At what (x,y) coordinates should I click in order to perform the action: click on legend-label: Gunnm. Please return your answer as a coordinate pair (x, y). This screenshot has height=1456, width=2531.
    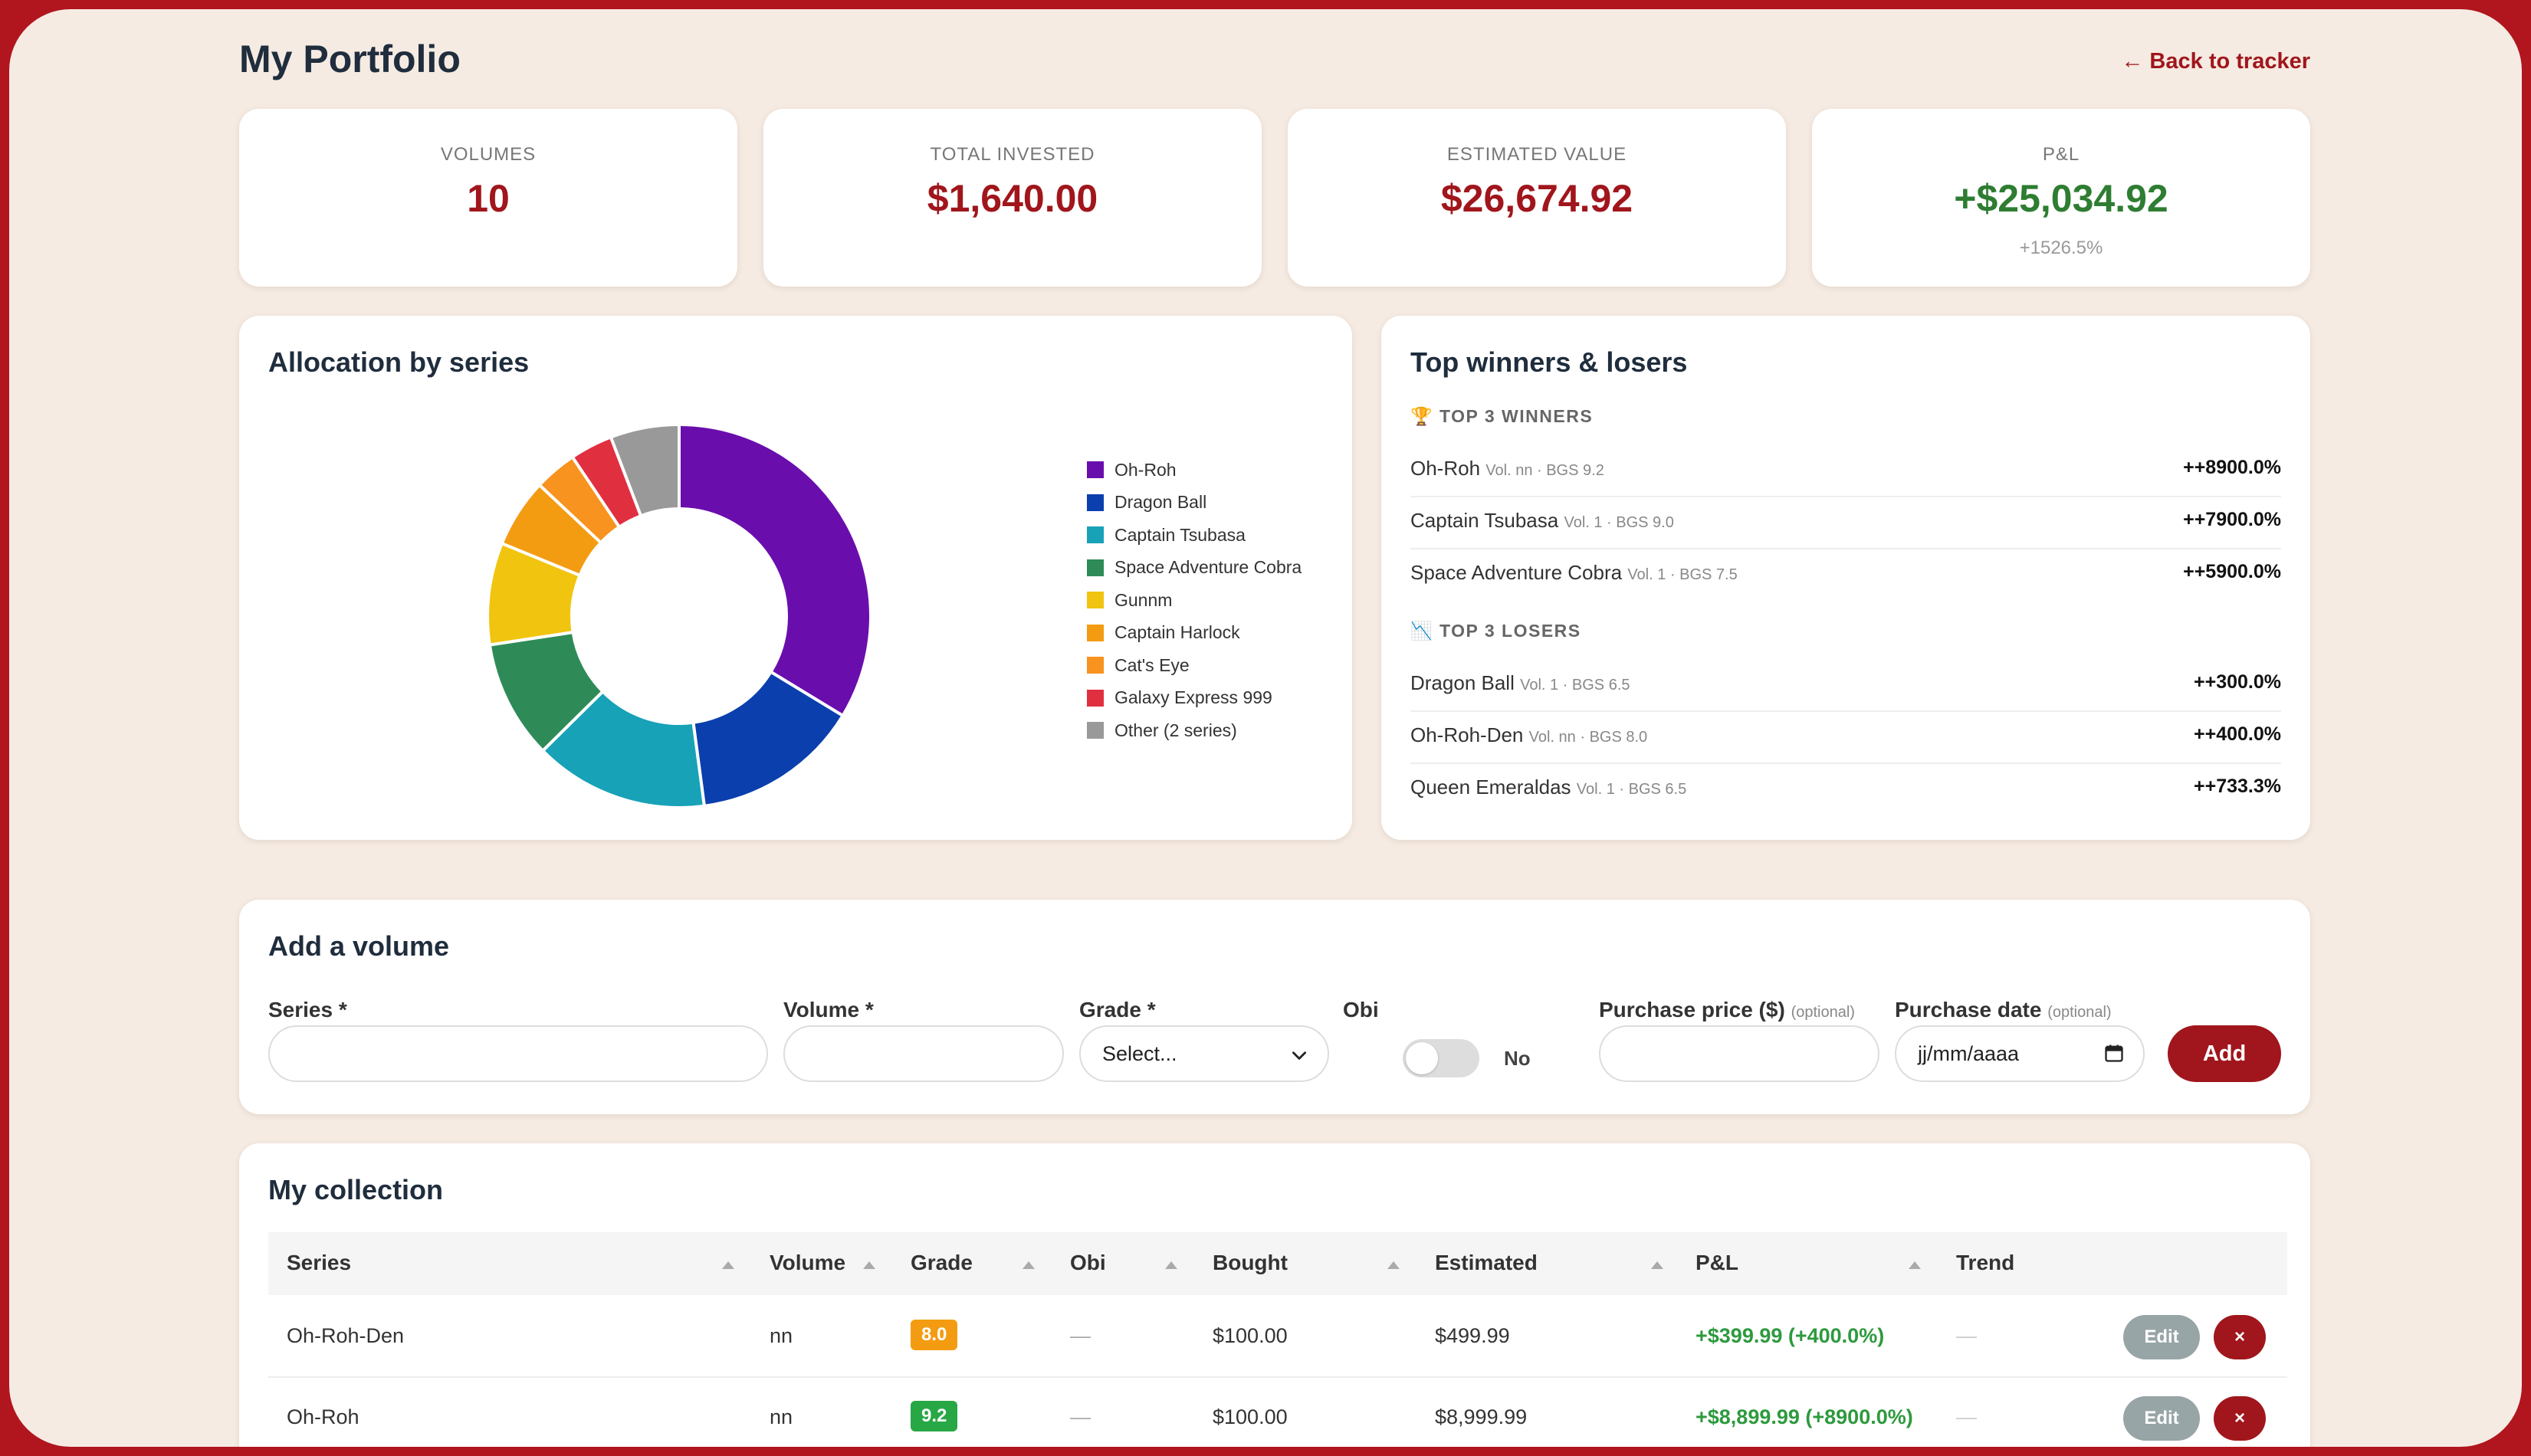
    Looking at the image, I should click on (1143, 599).